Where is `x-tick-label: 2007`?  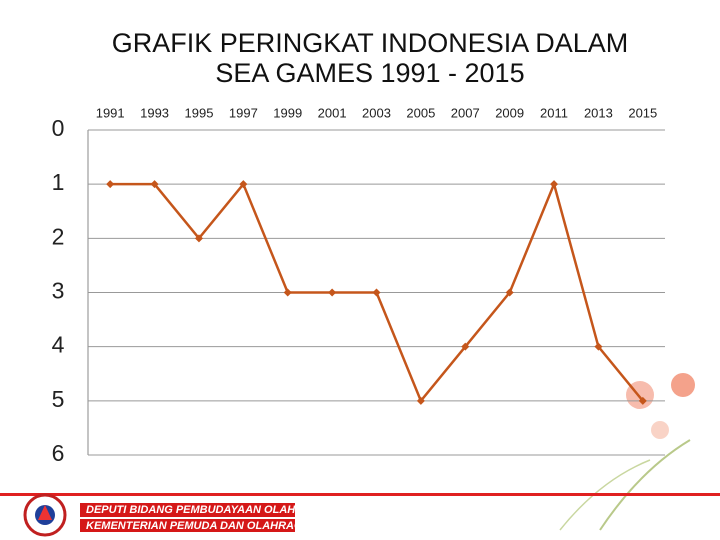
x-tick-label: 2007 is located at coordinates (465, 112).